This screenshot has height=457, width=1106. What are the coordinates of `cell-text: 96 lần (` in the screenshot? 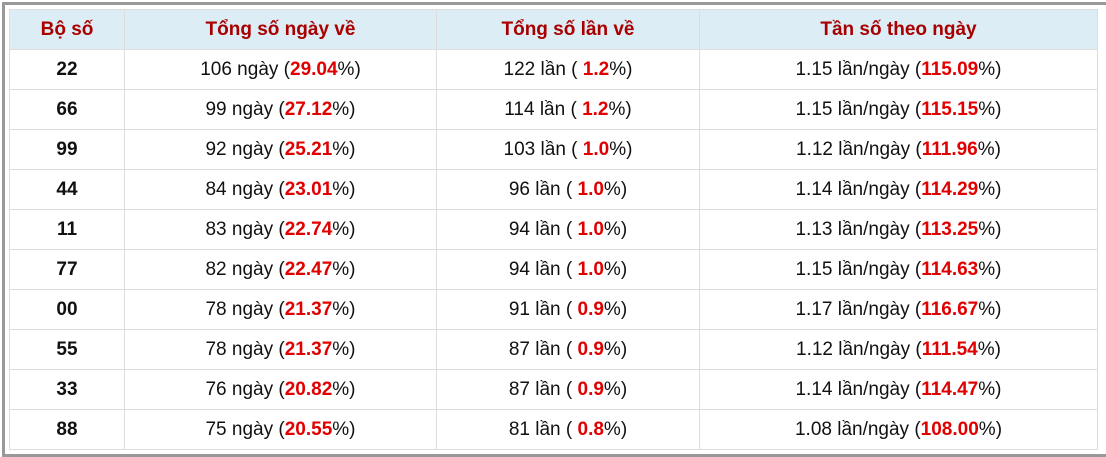 It's located at (543, 189).